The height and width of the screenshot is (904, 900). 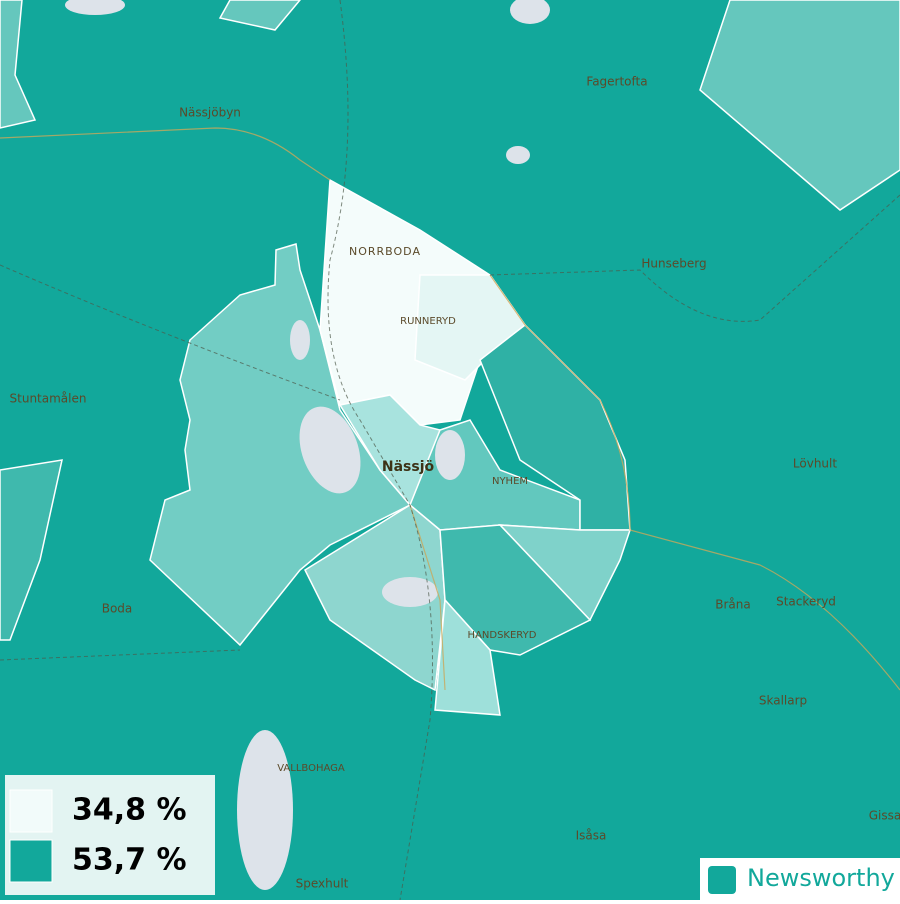 I want to click on place-label: Stuntamålen, so click(x=48, y=399).